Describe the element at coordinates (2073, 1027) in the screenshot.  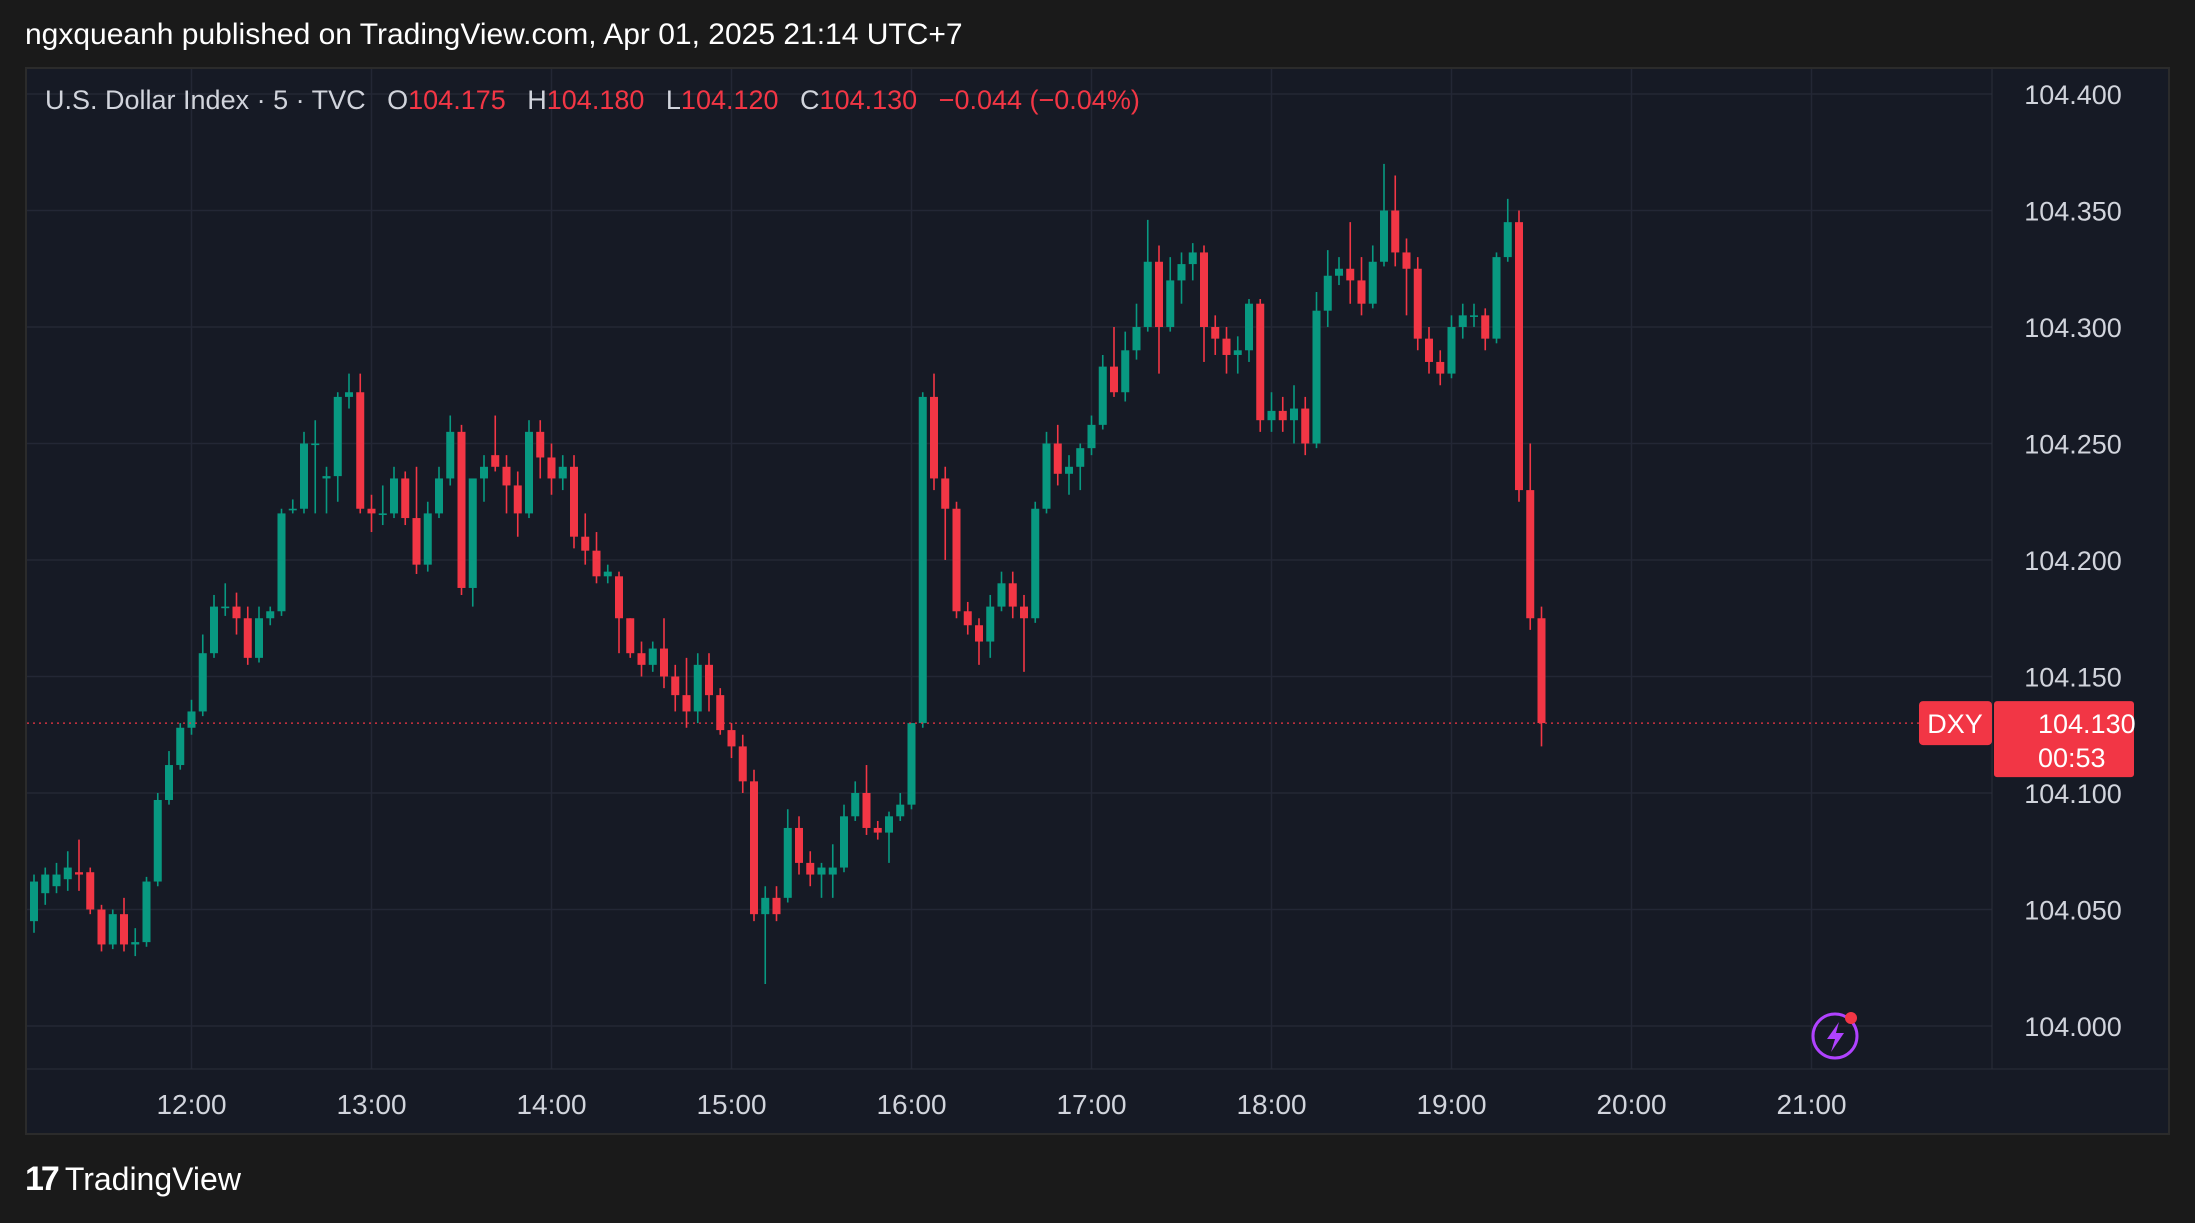
I see `y-tick-label: 104.000` at that location.